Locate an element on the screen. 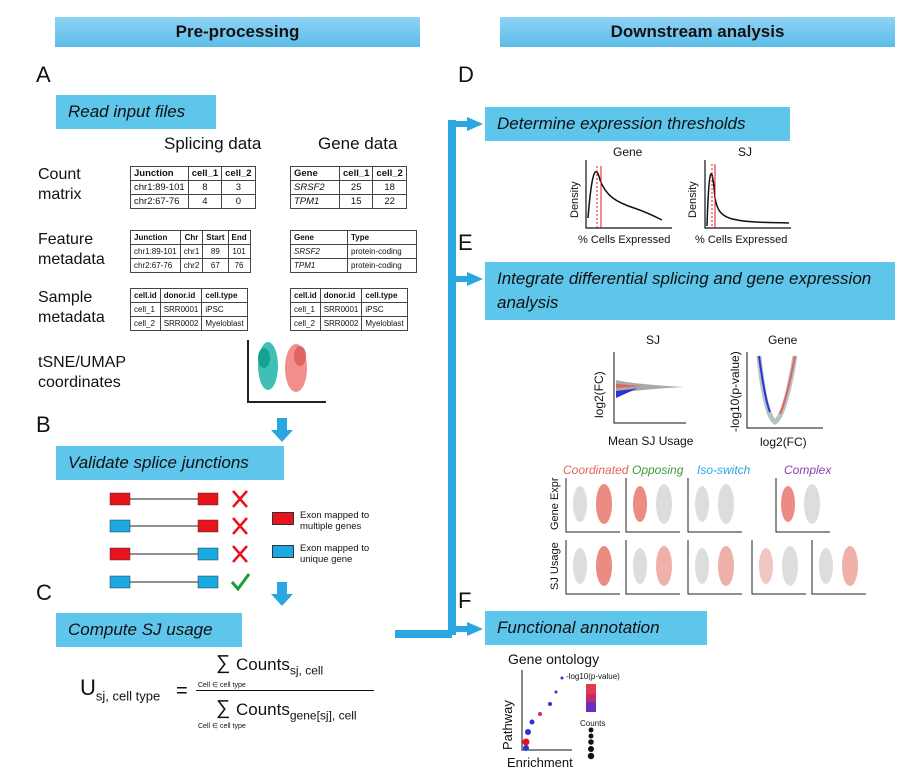 The width and height of the screenshot is (919, 783). density-sj-plot is located at coordinates (747, 194).